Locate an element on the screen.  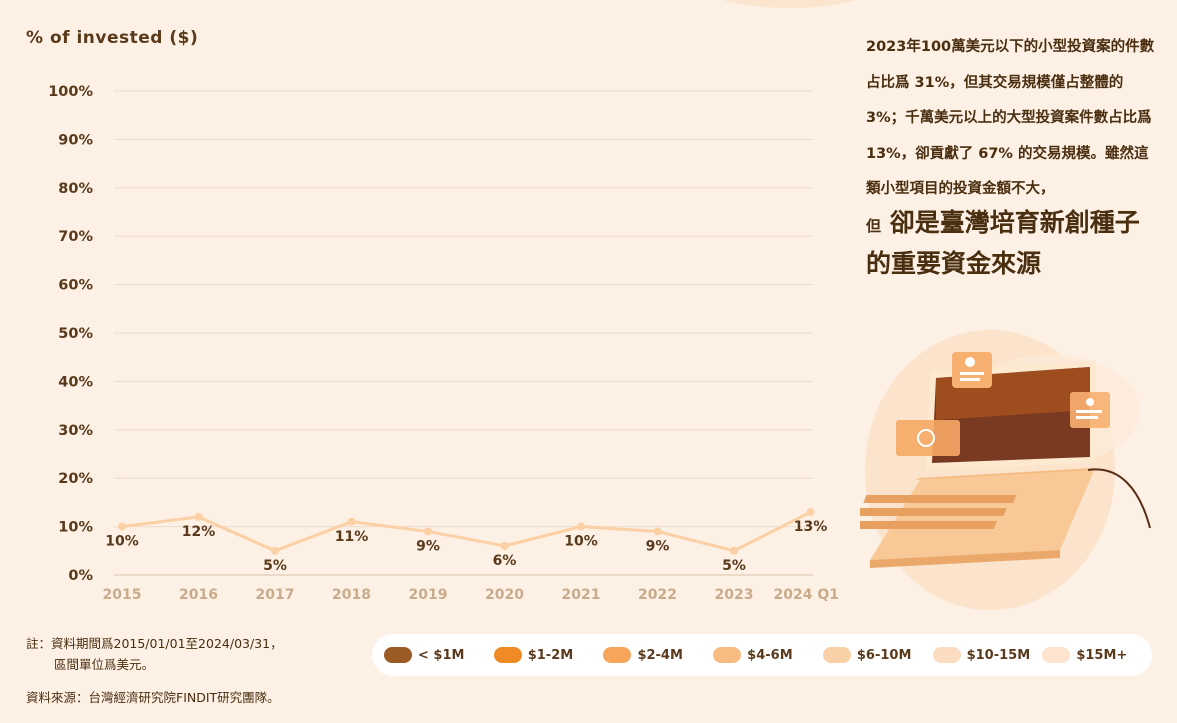
legend: < $1M $1-2M $2-4M $4-6M $6-10M $10-15M $15M+ is located at coordinates (762, 655).